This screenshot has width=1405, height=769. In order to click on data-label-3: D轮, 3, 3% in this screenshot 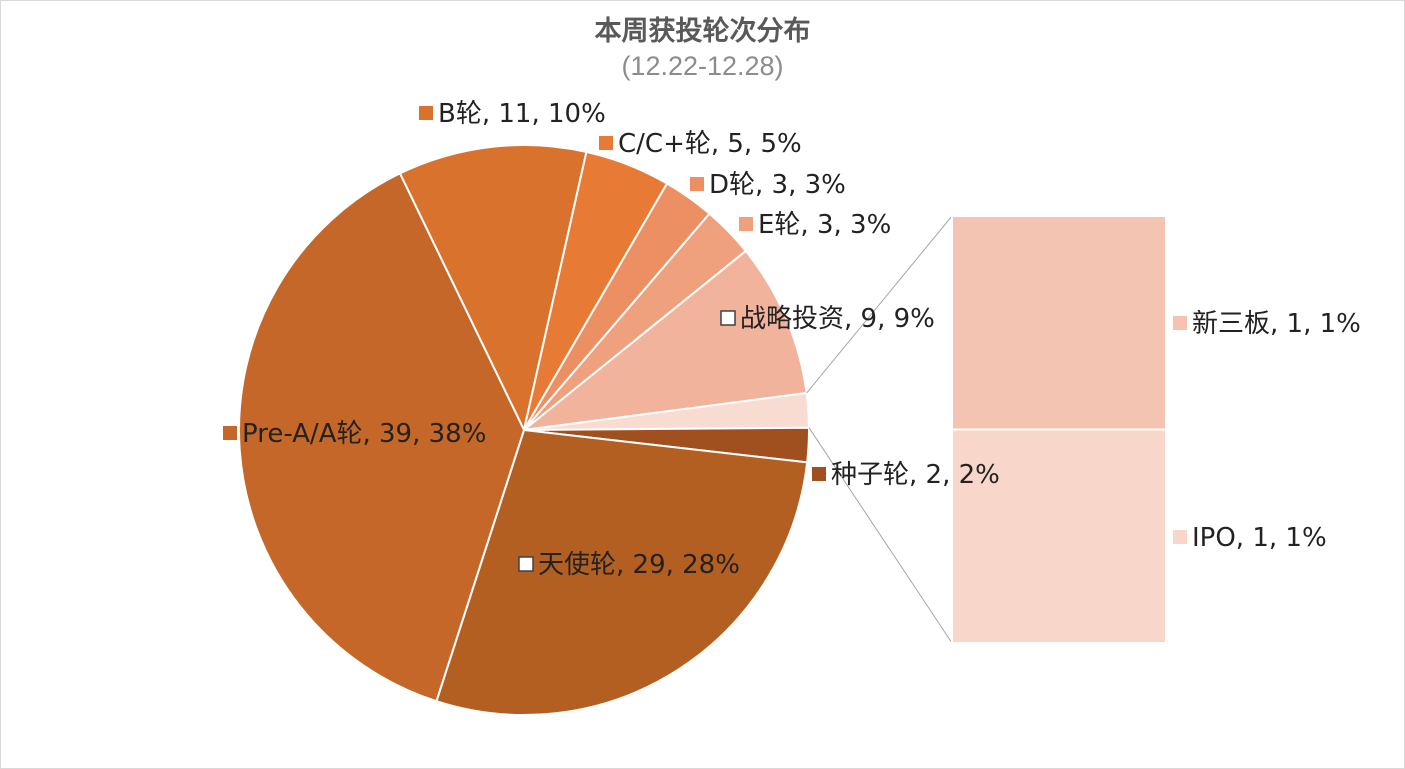, I will do `click(768, 185)`.